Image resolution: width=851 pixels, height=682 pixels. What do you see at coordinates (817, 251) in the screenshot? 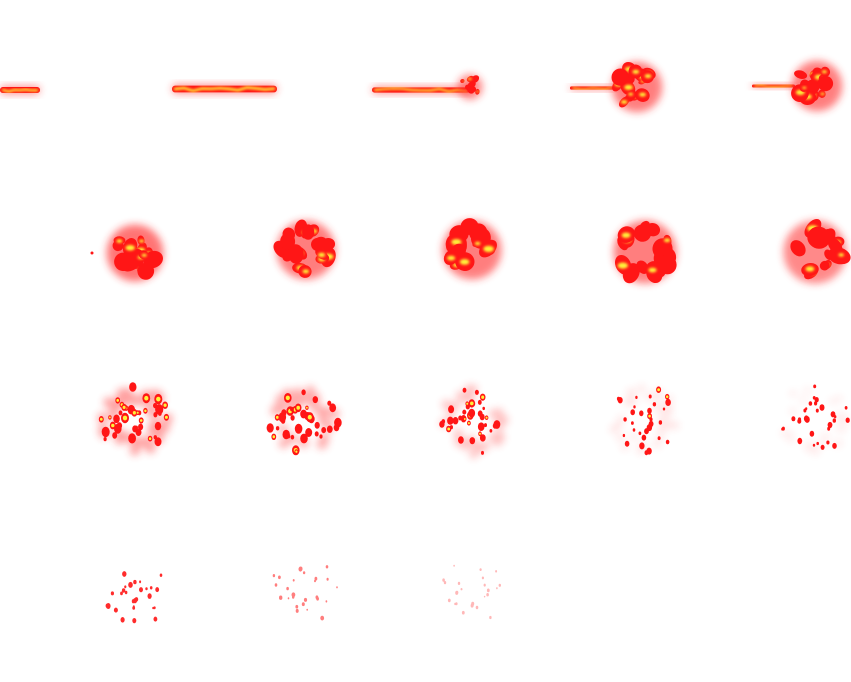
I see `frame-10-fireball` at bounding box center [817, 251].